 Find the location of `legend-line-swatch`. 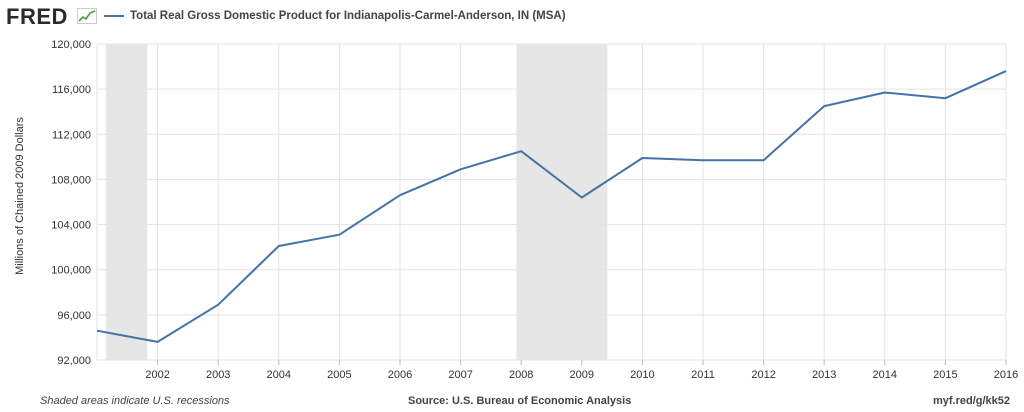

legend-line-swatch is located at coordinates (114, 16).